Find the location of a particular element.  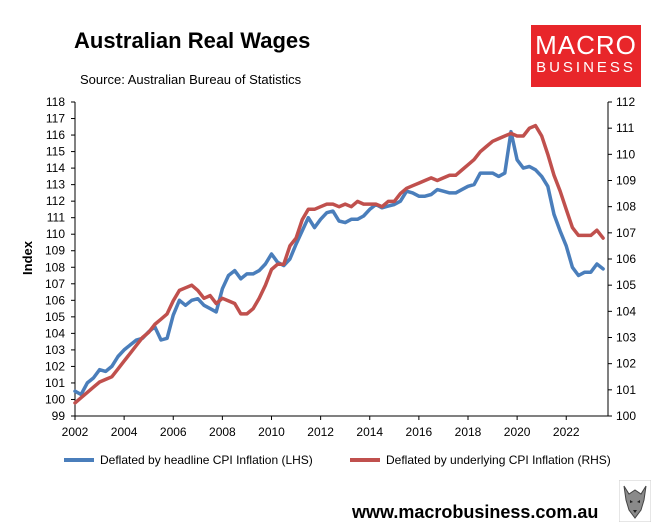

y-tick-label: 112 is located at coordinates (55, 201).